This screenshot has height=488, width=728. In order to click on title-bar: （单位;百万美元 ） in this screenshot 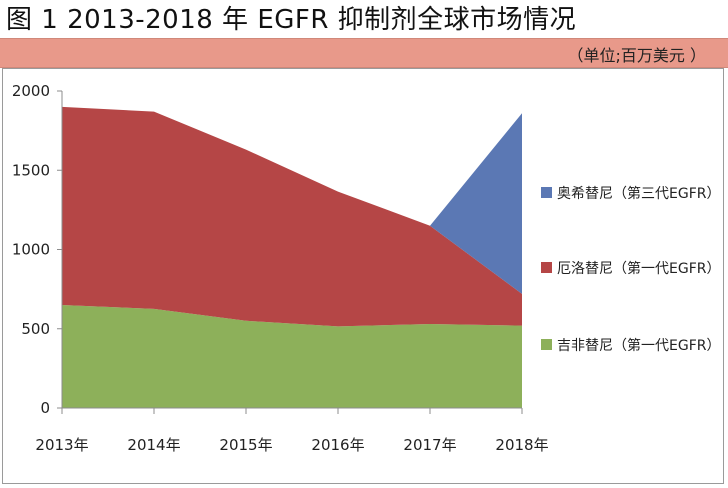, I will do `click(364, 53)`.